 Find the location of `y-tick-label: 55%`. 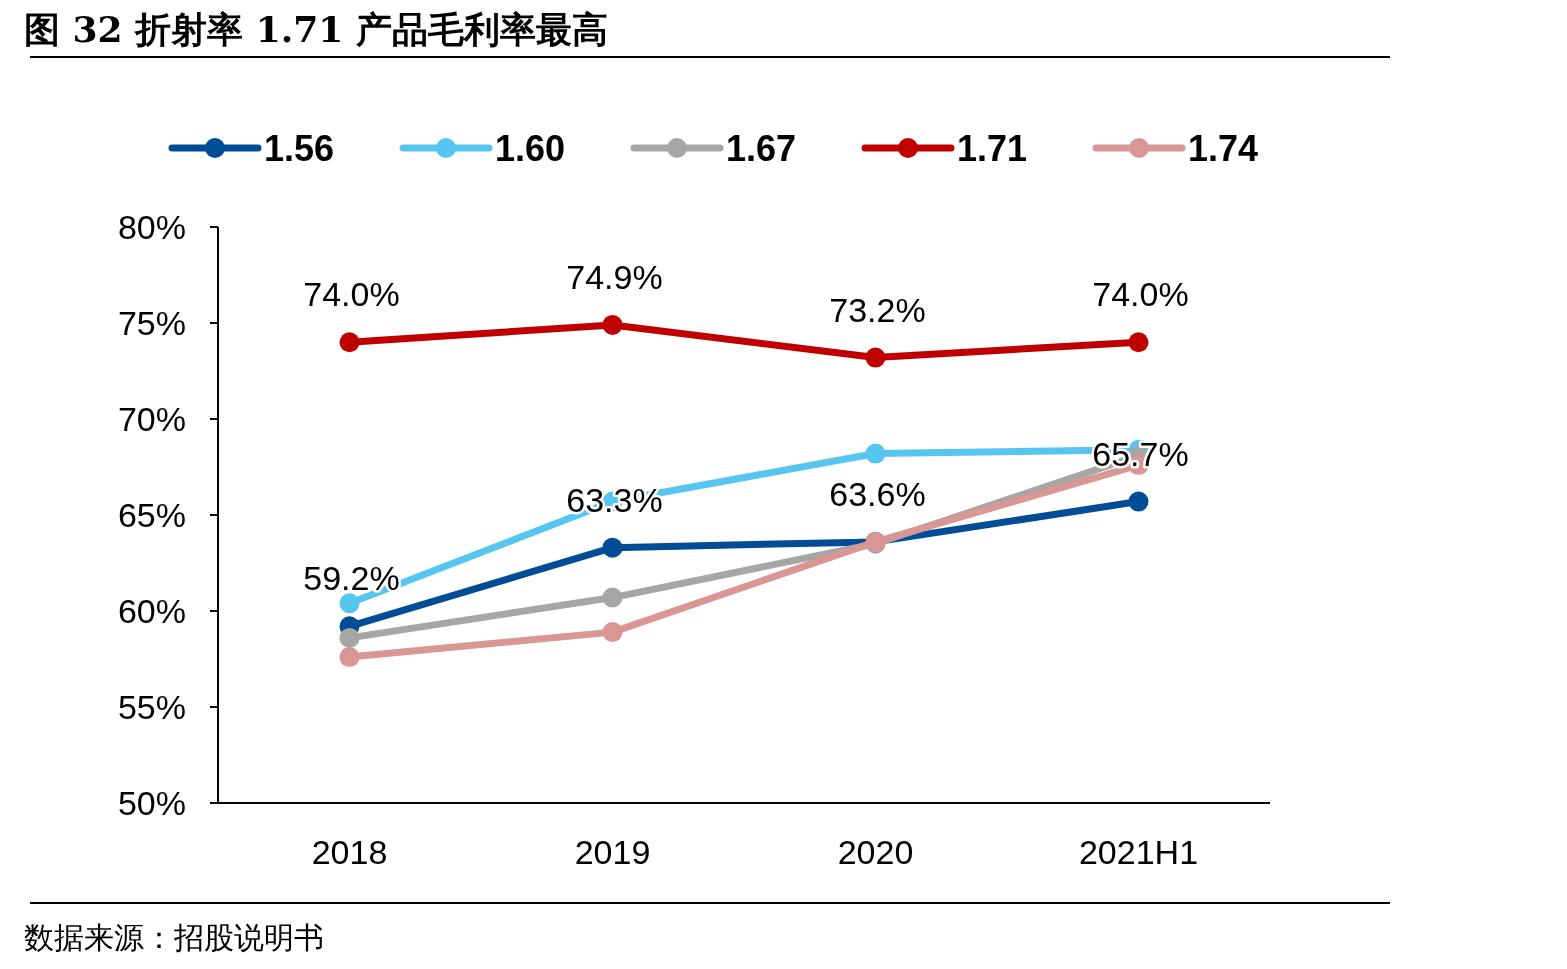

y-tick-label: 55% is located at coordinates (151, 707).